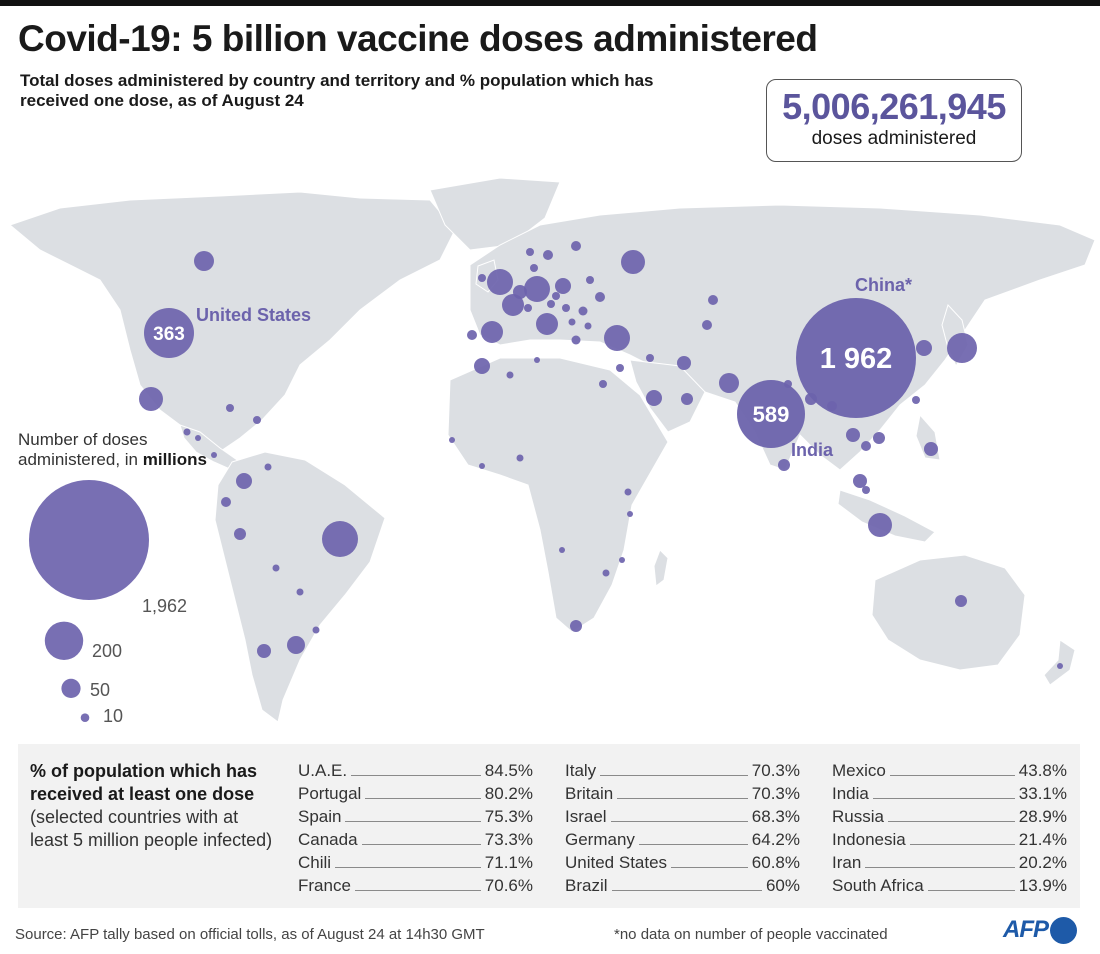 Image resolution: width=1100 pixels, height=954 pixels. I want to click on table-row: Iran 20.2%, so click(949, 861).